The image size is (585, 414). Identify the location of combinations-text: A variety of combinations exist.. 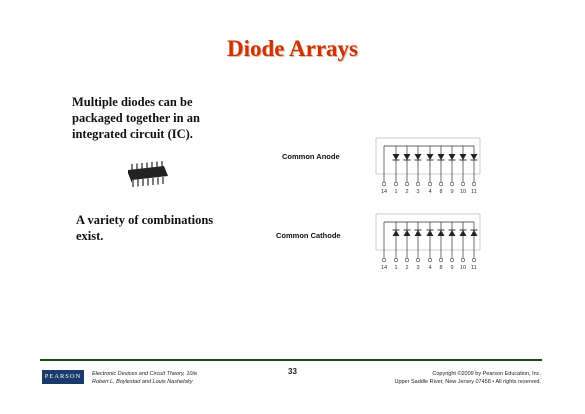
(145, 228).